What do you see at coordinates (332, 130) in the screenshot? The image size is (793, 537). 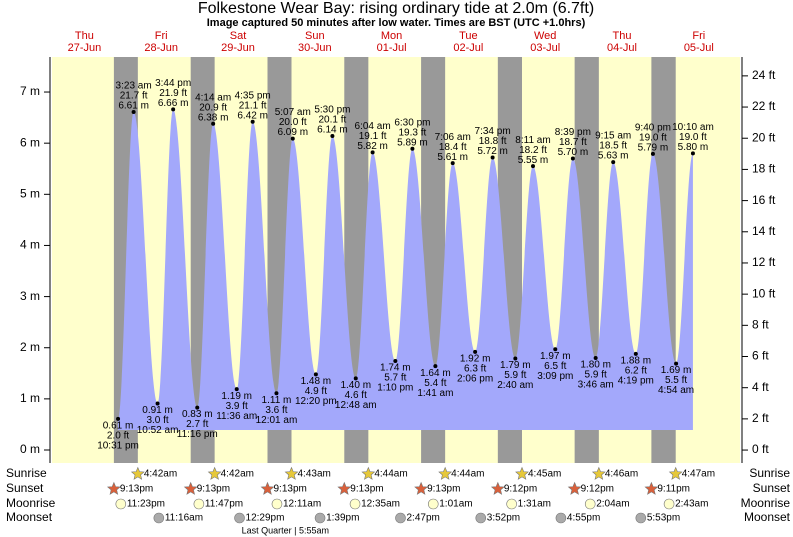 I see `tide-height-label: 6.14 m` at bounding box center [332, 130].